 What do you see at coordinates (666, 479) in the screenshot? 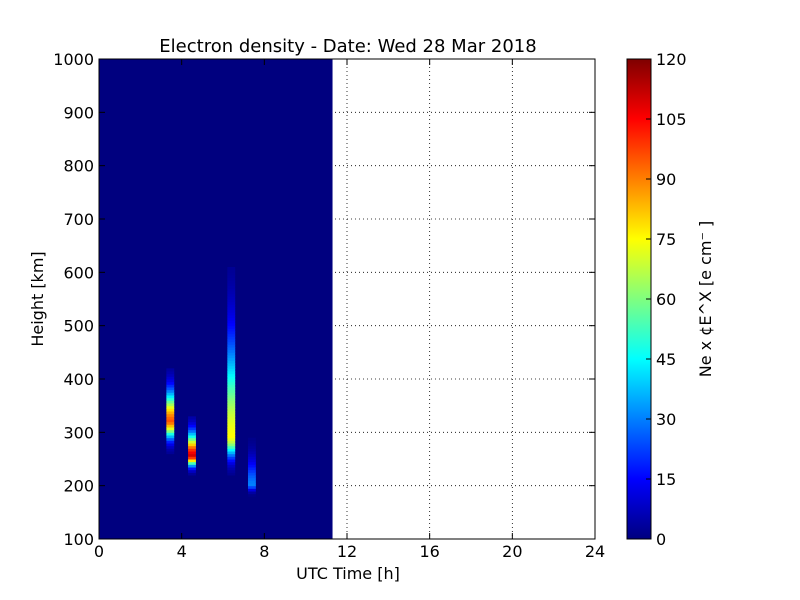
I see `colorbar-tick-label: 15` at bounding box center [666, 479].